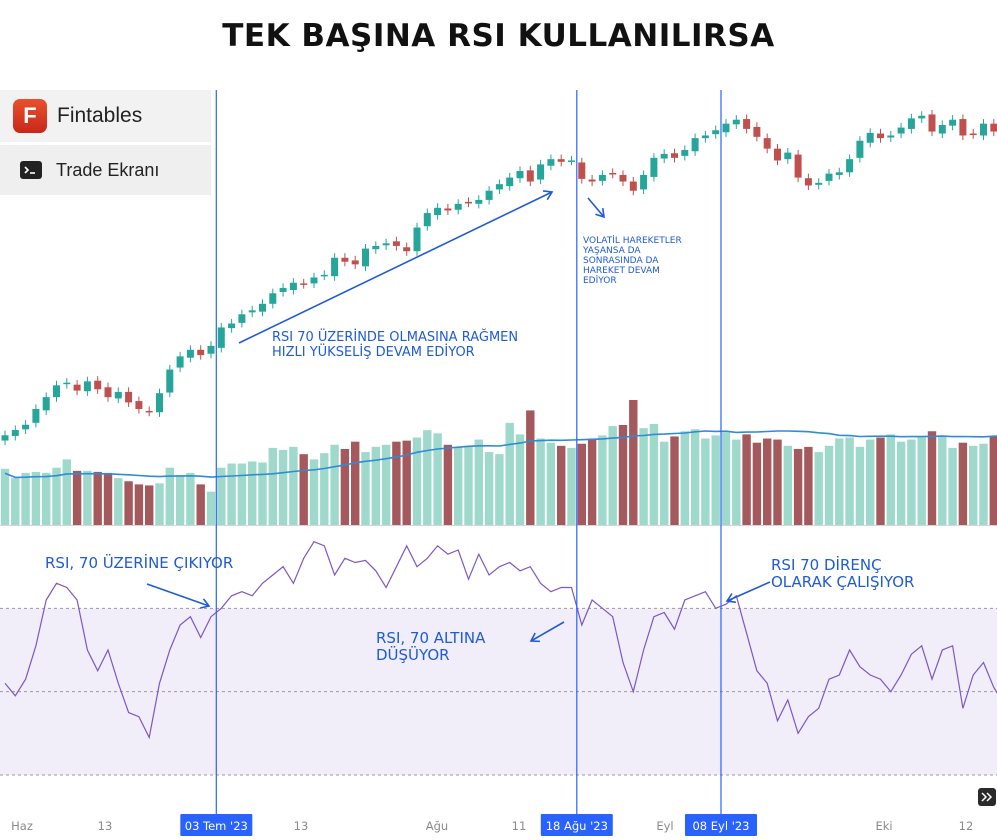 This screenshot has height=840, width=997. Describe the element at coordinates (30, 116) in the screenshot. I see `fintables-logo-icon: F` at that location.